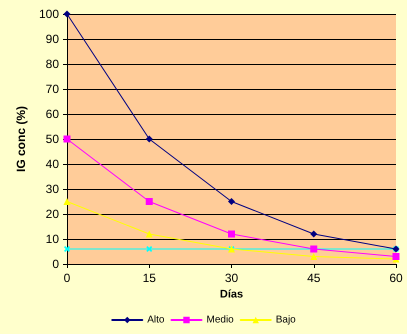 This screenshot has width=407, height=334. What do you see at coordinates (53, 239) in the screenshot?
I see `y-tick-label: 10` at bounding box center [53, 239].